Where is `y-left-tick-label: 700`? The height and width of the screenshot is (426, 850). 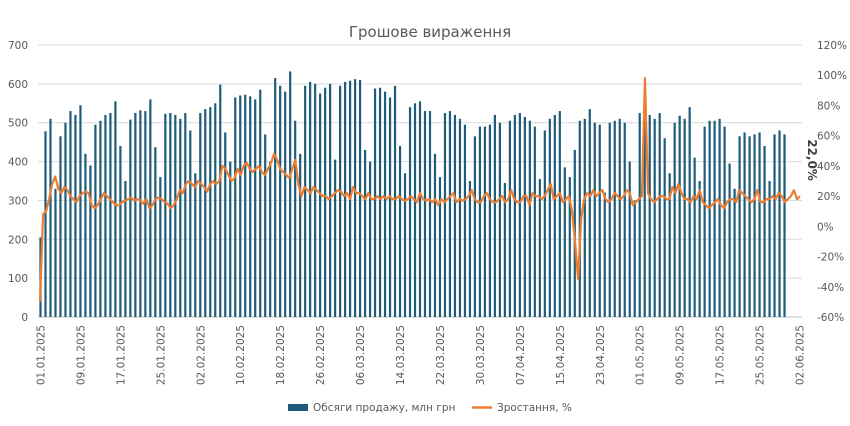
y-left-tick-label: 700 is located at coordinates (18, 46).